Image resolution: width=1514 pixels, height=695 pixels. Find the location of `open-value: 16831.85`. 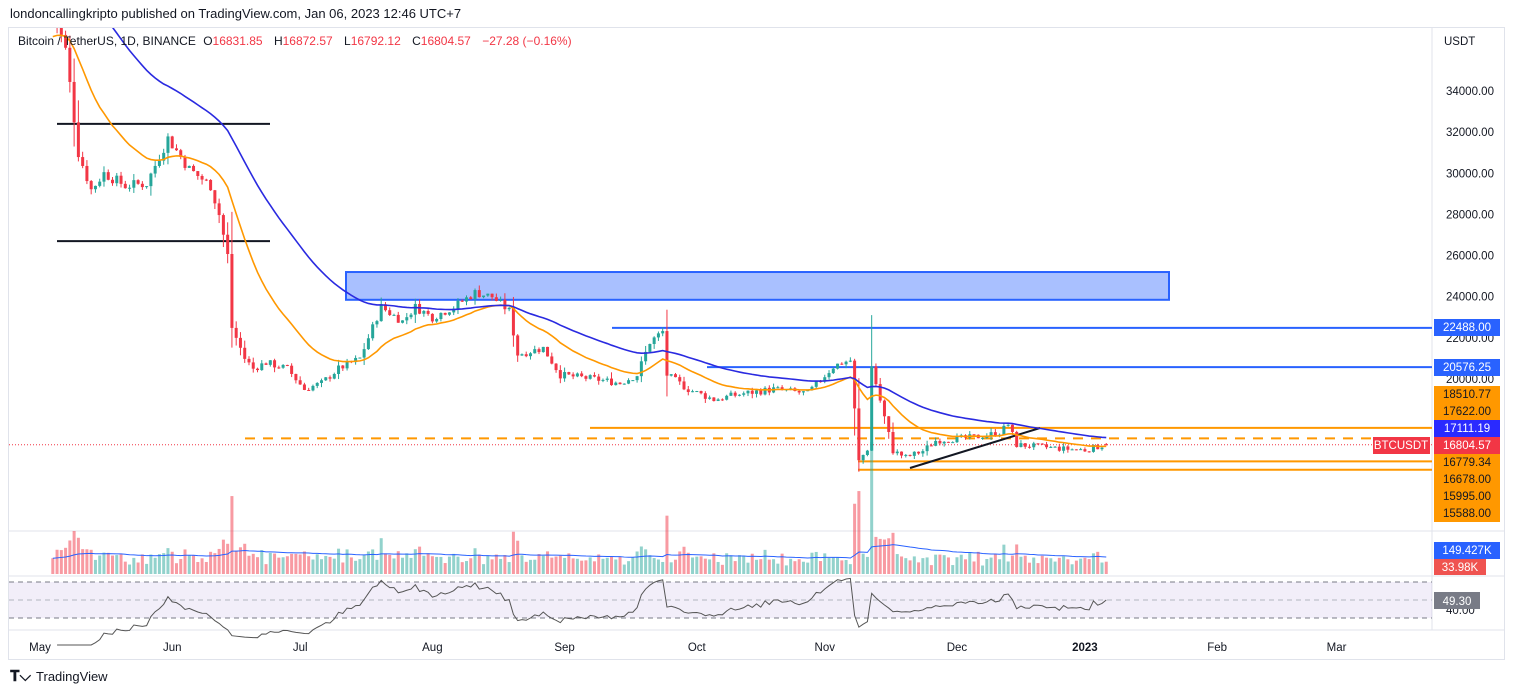

open-value: 16831.85 is located at coordinates (237, 41).